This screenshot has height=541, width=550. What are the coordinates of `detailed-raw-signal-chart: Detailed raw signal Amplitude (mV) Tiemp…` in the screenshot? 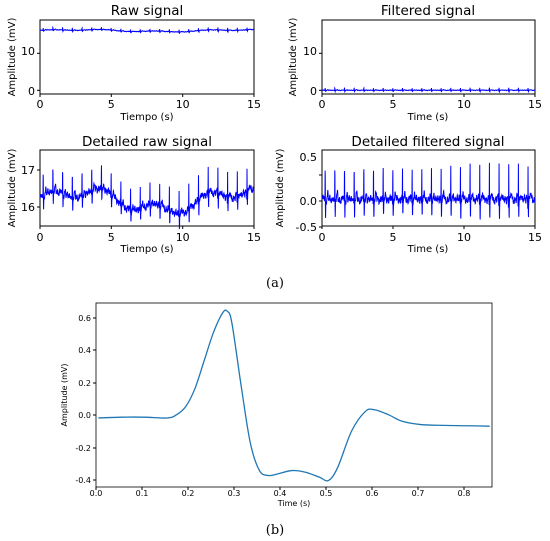 It's located at (134, 194).